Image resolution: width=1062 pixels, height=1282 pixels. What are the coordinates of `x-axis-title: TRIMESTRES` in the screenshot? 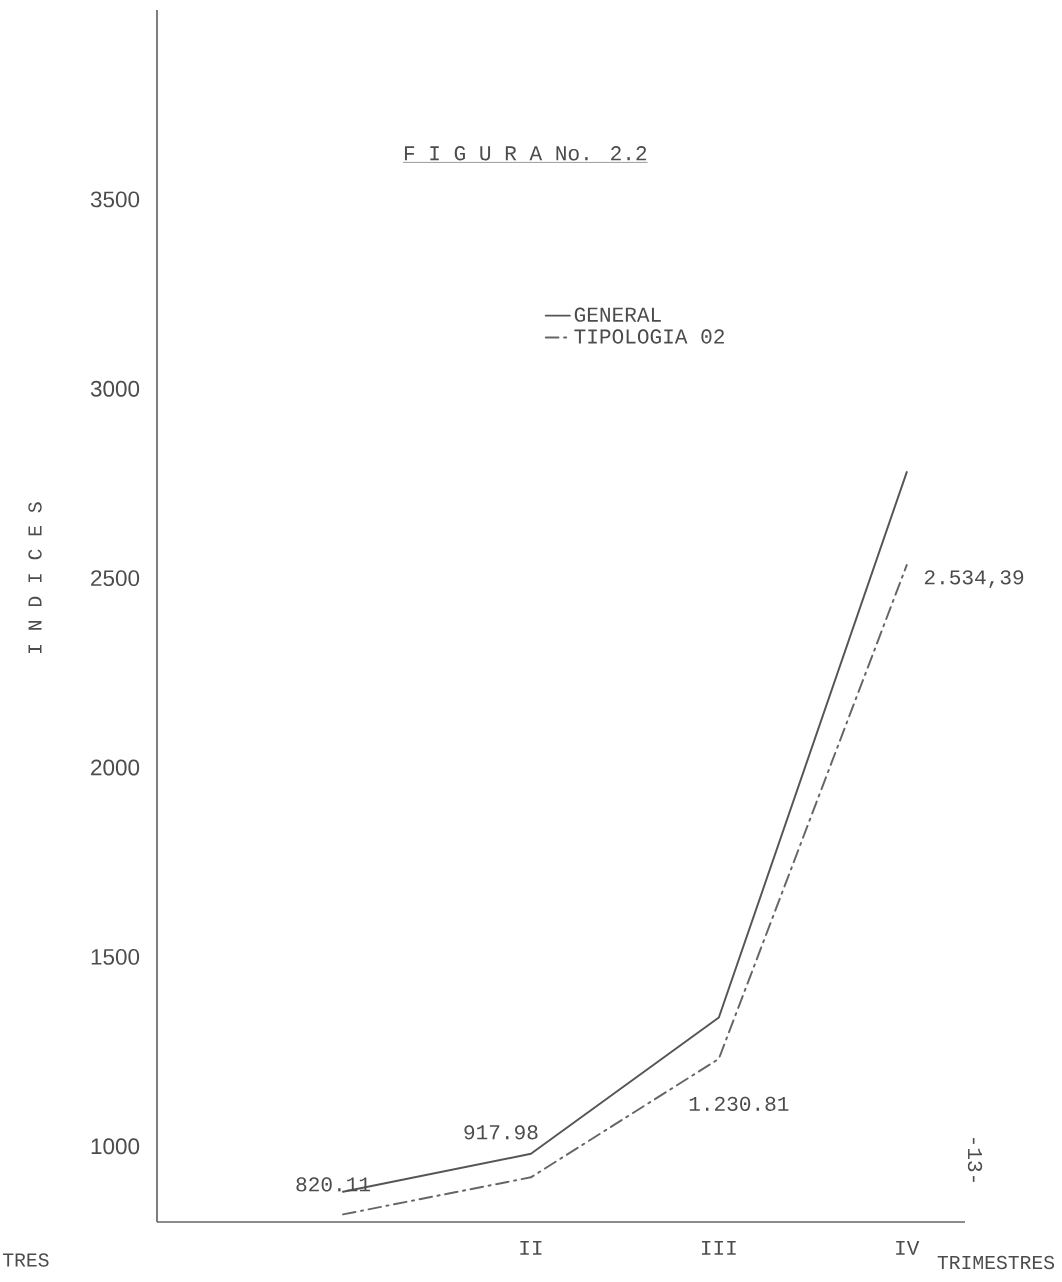 It's located at (996, 1262).